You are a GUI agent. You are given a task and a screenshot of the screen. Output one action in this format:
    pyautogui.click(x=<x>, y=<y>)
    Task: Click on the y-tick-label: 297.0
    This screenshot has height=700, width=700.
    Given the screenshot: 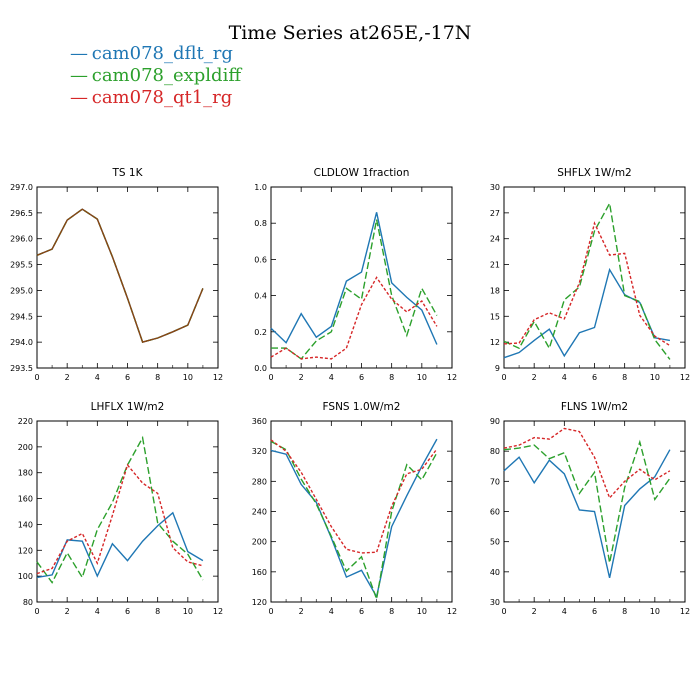 What is the action you would take?
    pyautogui.click(x=21, y=187)
    